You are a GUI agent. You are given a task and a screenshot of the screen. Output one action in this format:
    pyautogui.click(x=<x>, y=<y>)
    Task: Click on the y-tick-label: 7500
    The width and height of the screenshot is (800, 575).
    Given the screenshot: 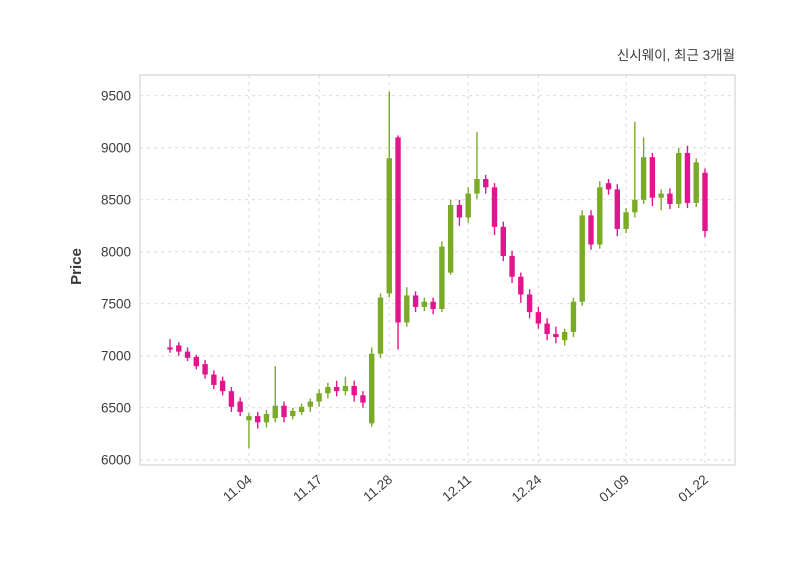 What is the action you would take?
    pyautogui.click(x=116, y=303)
    